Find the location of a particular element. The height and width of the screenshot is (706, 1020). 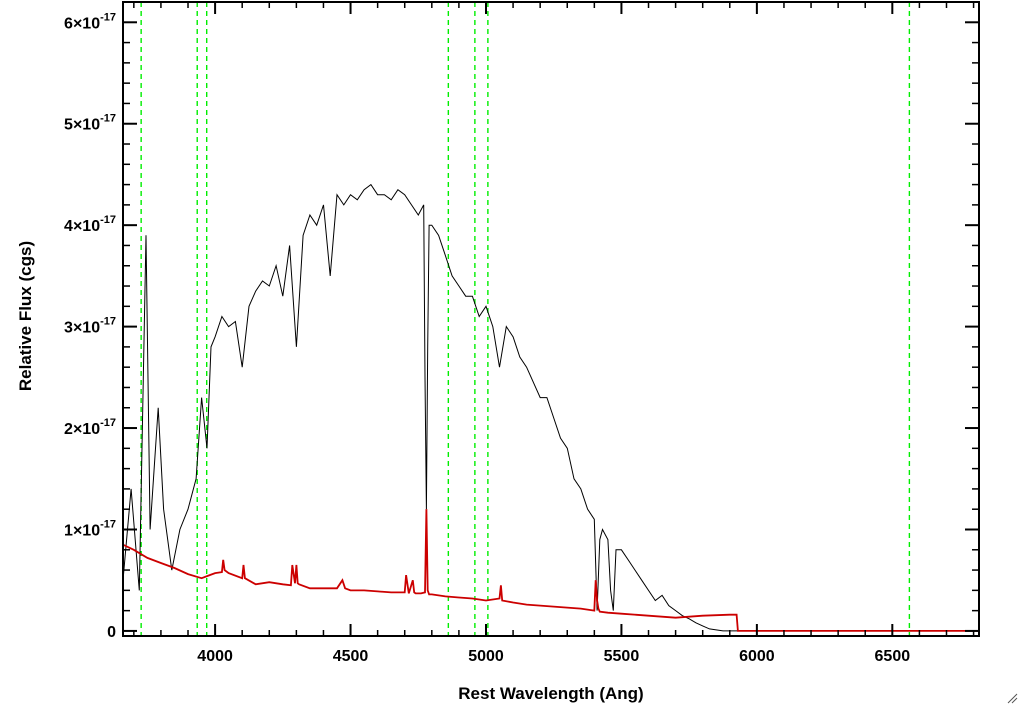

x-tick-label: 4000 is located at coordinates (215, 656).